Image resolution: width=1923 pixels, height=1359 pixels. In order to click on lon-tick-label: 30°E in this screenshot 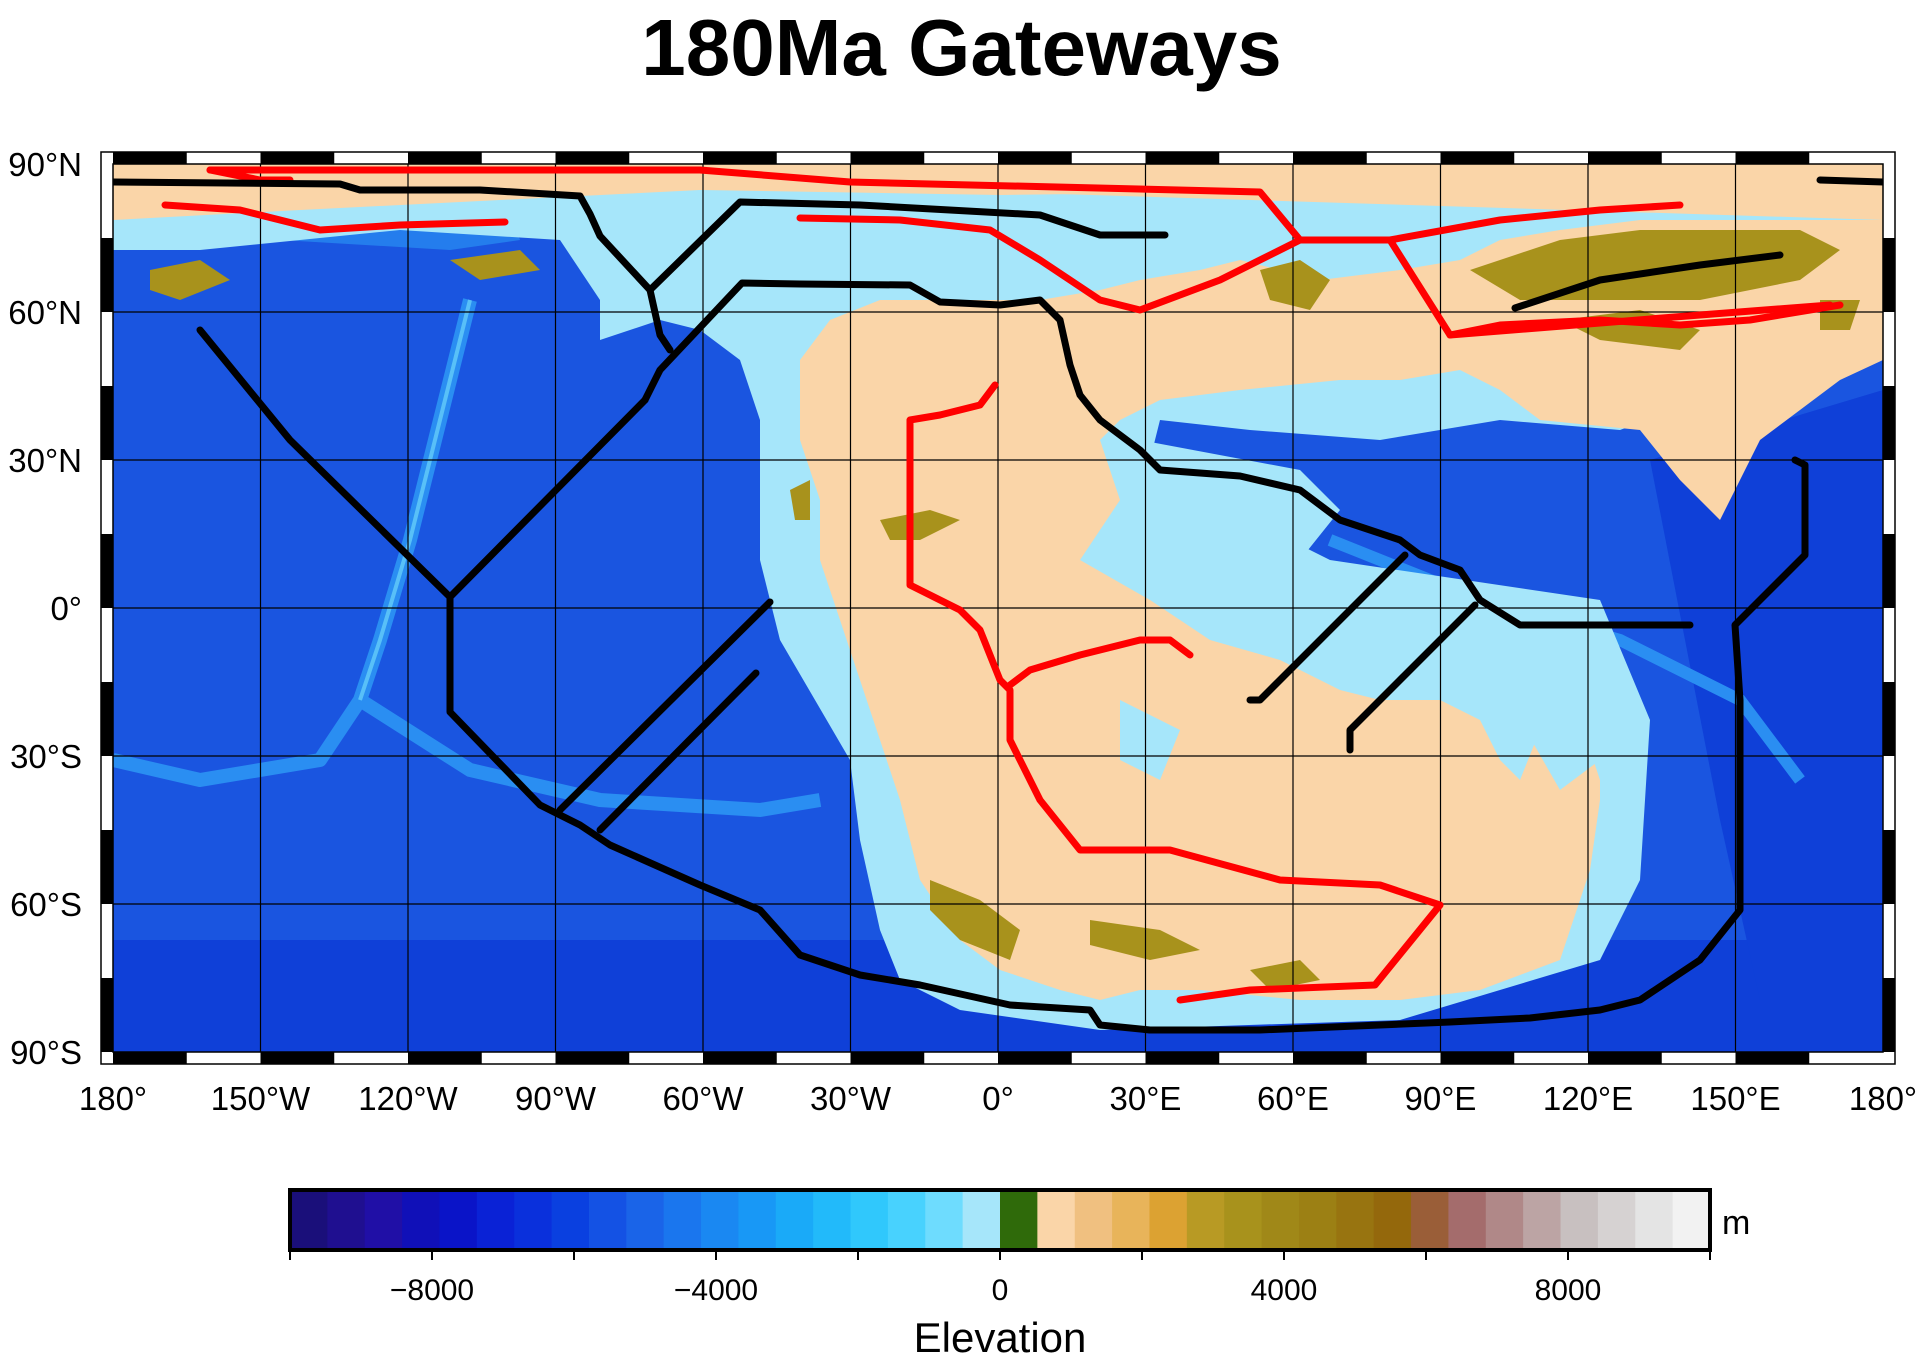, I will do `click(1146, 1098)`.